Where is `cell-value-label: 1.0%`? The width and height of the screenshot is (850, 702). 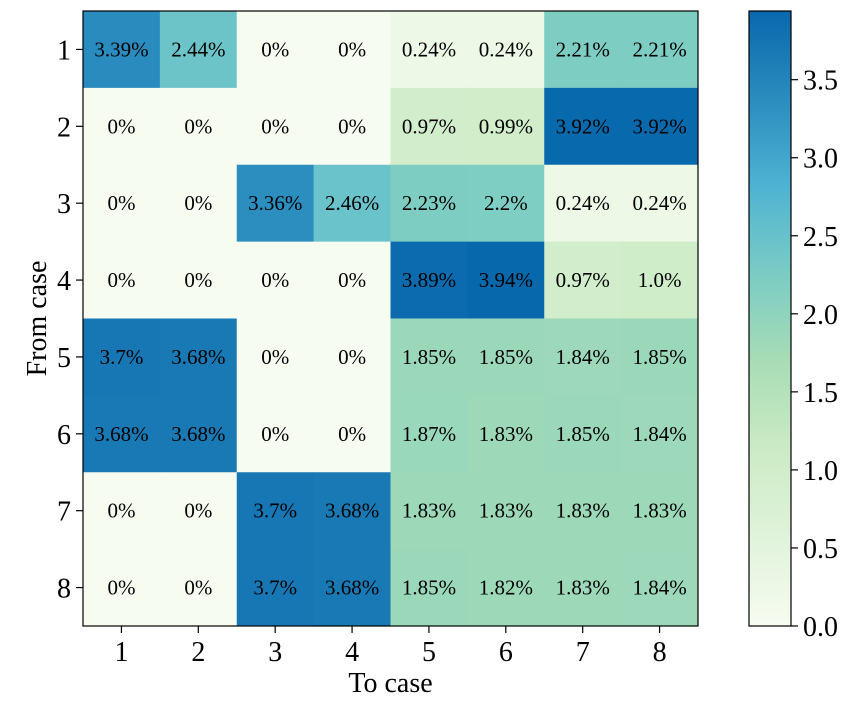
cell-value-label: 1.0% is located at coordinates (660, 280).